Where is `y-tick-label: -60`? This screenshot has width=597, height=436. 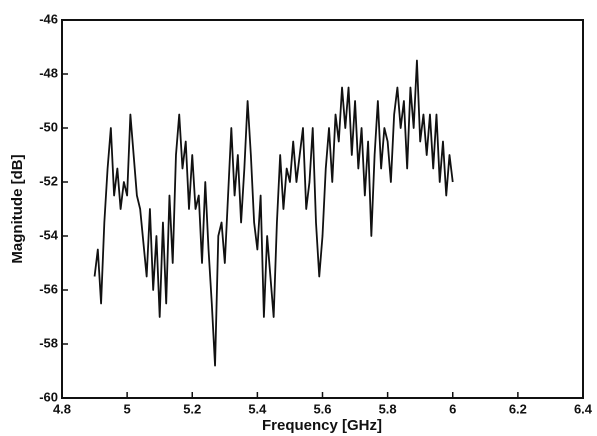 y-tick-label: -60 is located at coordinates (48, 396).